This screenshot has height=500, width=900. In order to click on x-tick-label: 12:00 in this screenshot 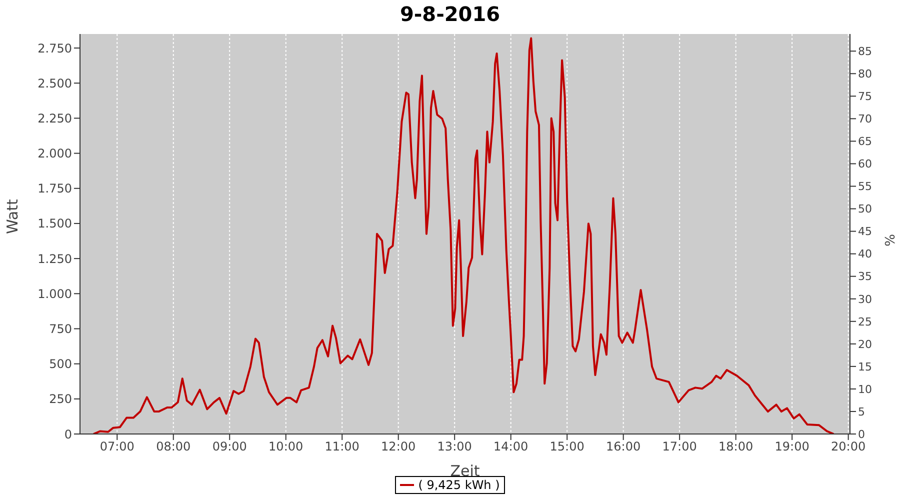, I will do `click(398, 447)`.